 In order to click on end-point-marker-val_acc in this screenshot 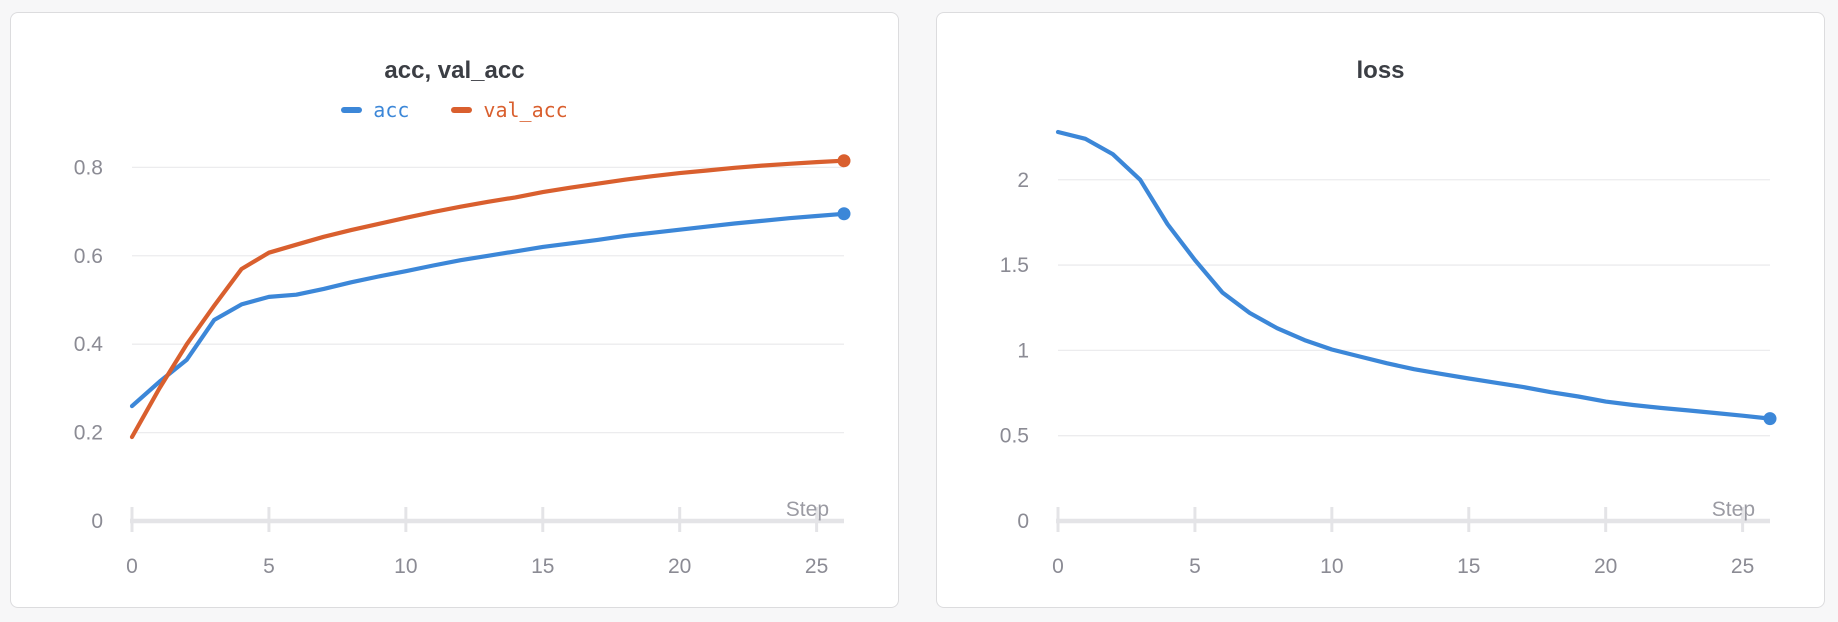, I will do `click(844, 161)`.